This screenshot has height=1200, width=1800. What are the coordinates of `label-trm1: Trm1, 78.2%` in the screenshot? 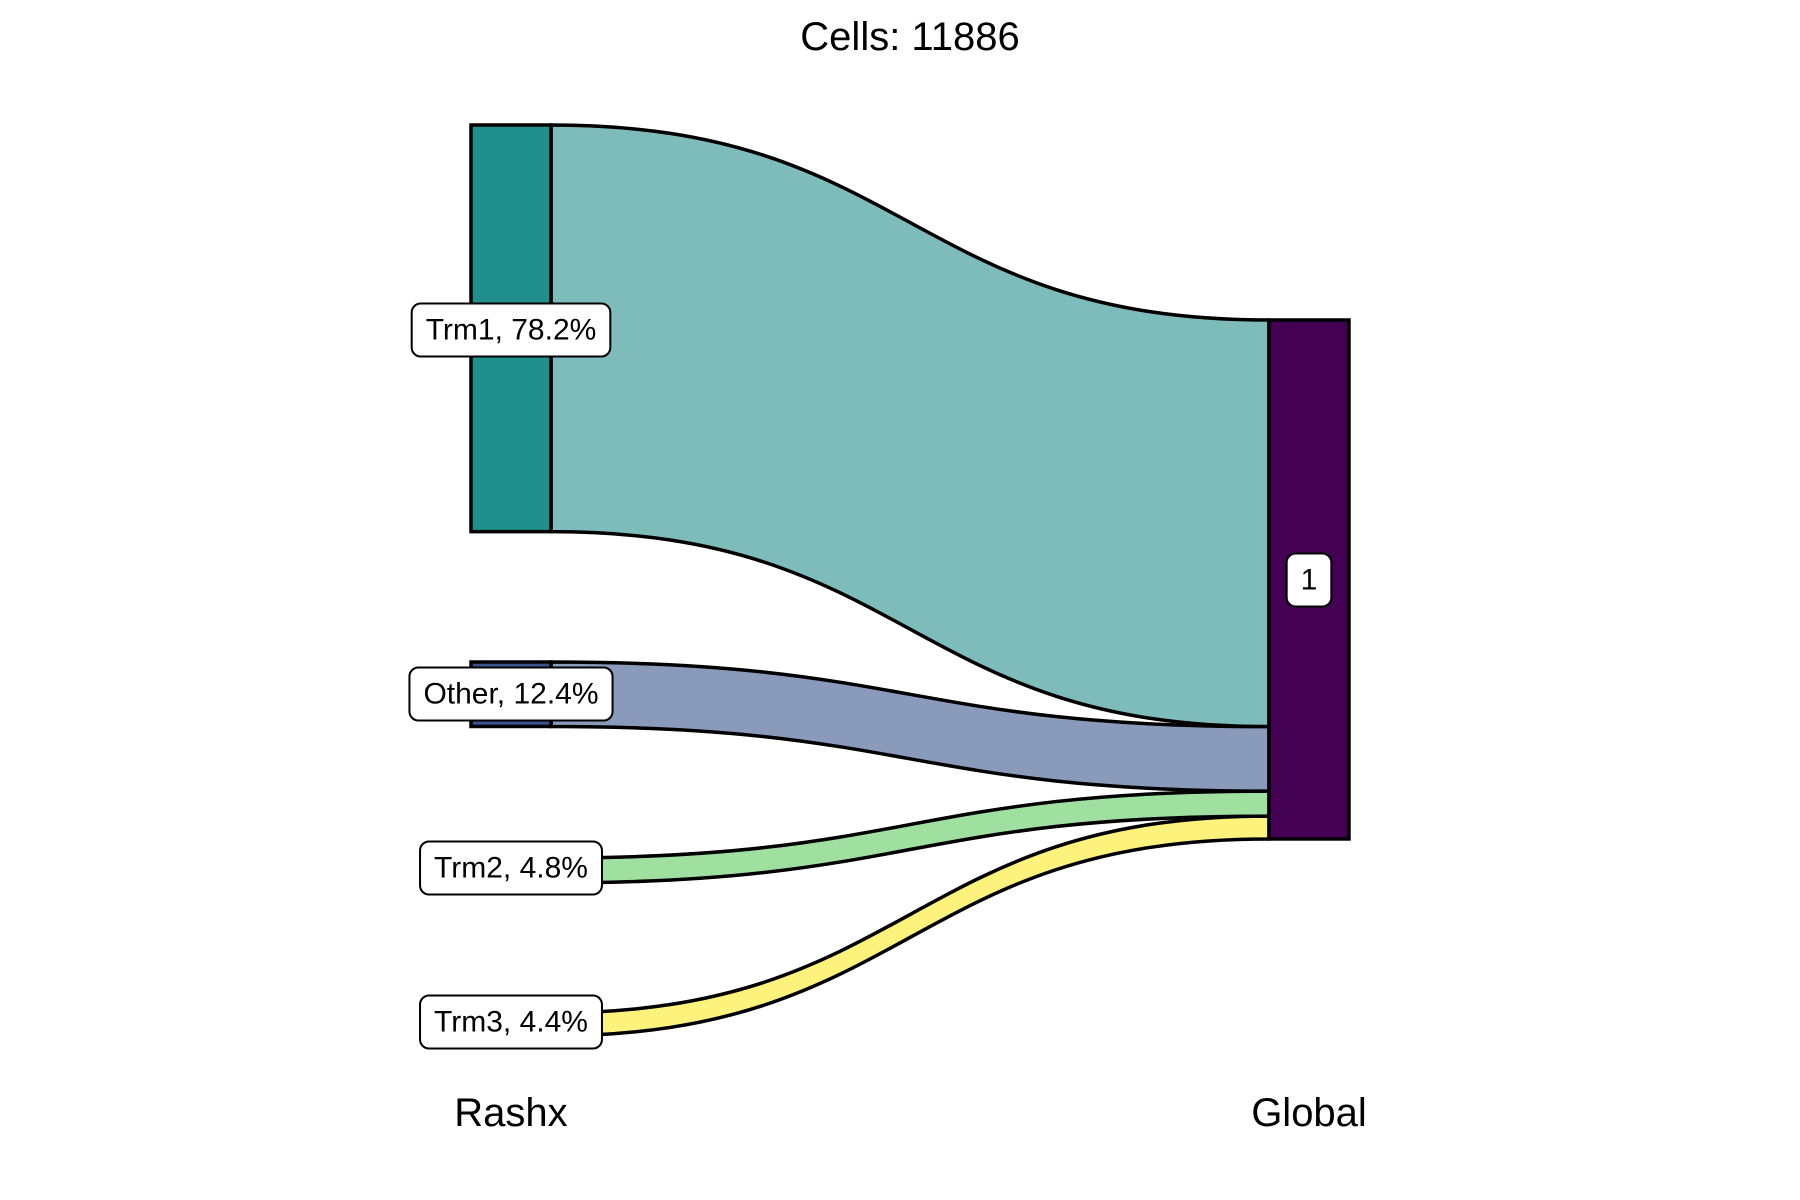 It's located at (511, 330).